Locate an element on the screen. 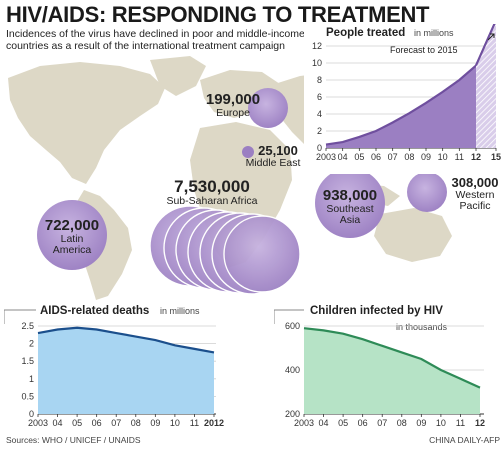 Image resolution: width=504 pixels, height=449 pixels. southeast-asia-bubble is located at coordinates (350, 203).